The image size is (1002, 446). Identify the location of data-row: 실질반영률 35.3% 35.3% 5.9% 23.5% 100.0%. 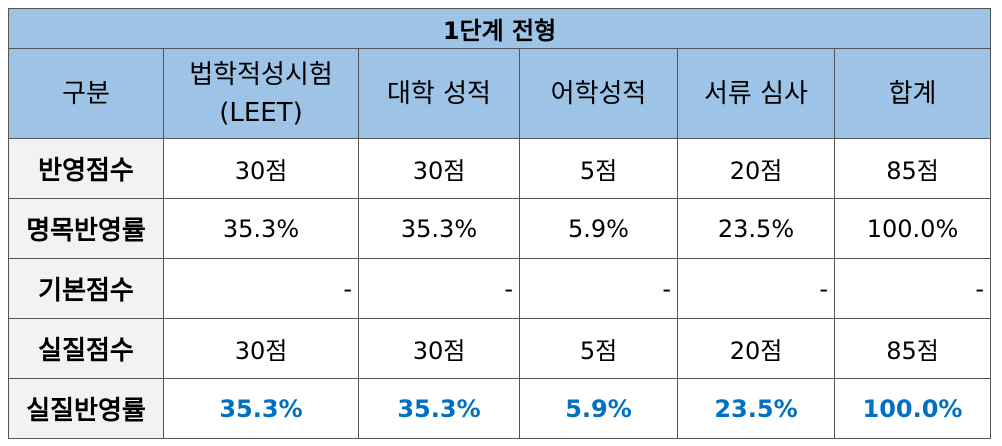
(499, 408).